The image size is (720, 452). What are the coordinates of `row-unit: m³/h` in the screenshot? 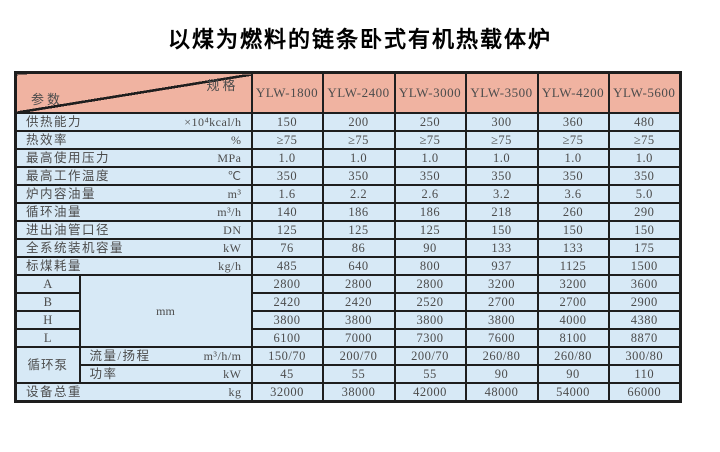 It's located at (229, 212).